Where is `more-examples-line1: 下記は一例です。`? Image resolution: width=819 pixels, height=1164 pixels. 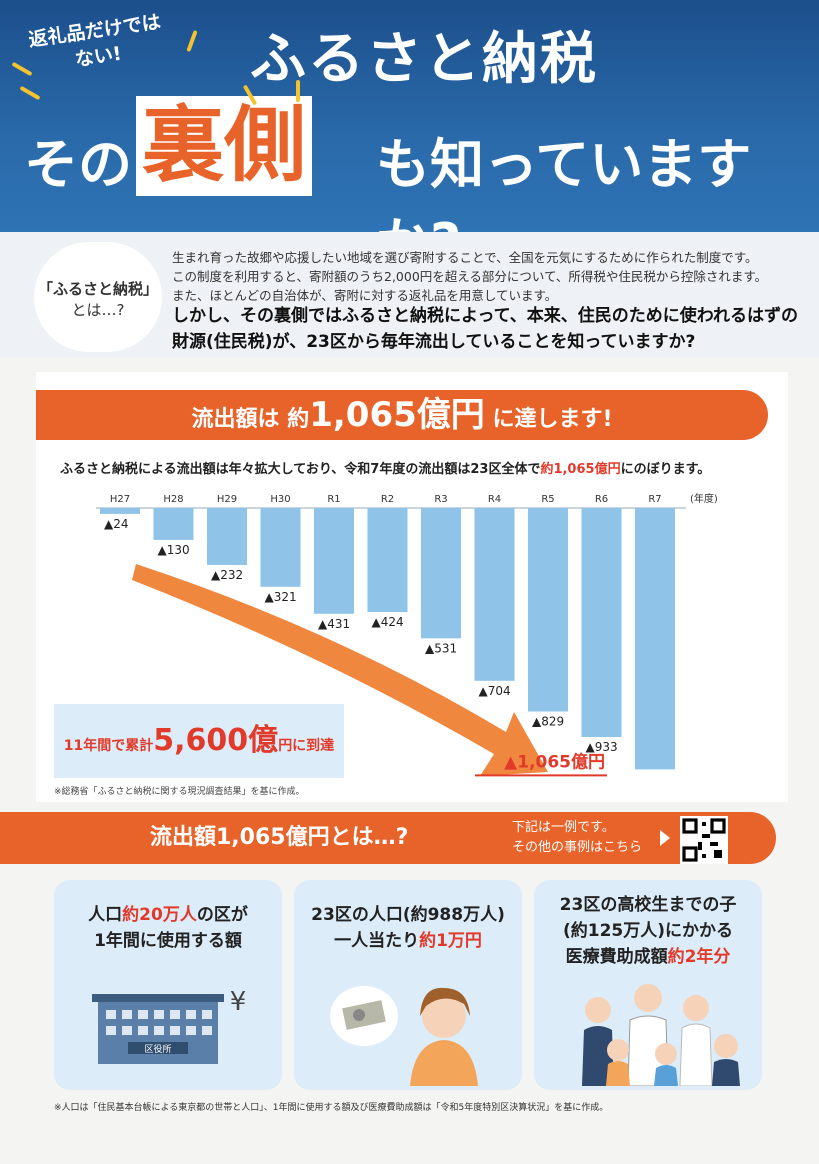 more-examples-line1: 下記は一例です。 is located at coordinates (563, 827).